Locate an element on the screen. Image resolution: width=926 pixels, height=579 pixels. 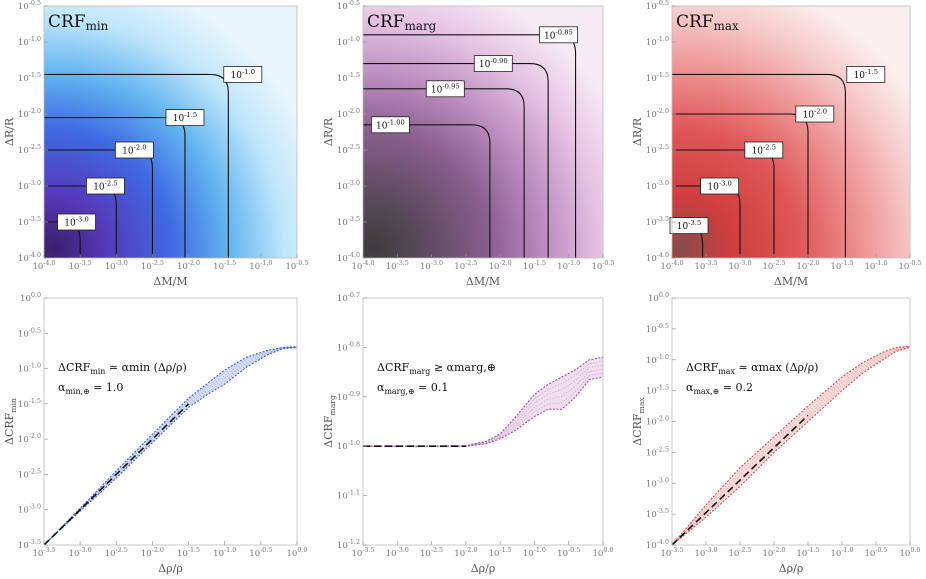
panel-title: CRFmarg is located at coordinates (402, 22).